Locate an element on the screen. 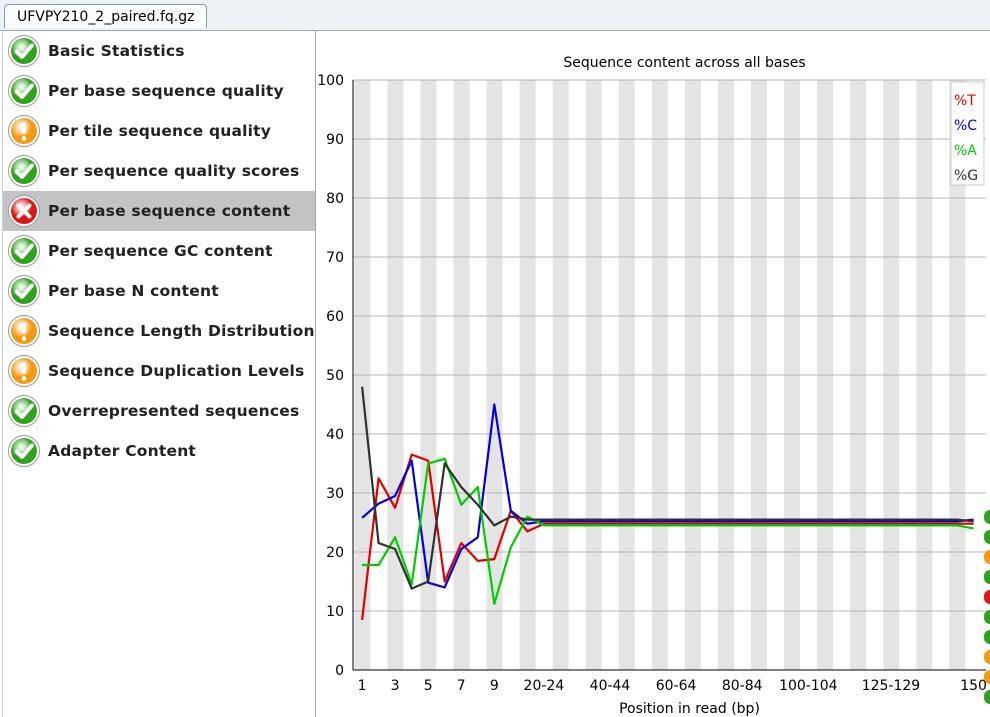 Image resolution: width=990 pixels, height=717 pixels. module-item: Adapter Content is located at coordinates (159, 451).